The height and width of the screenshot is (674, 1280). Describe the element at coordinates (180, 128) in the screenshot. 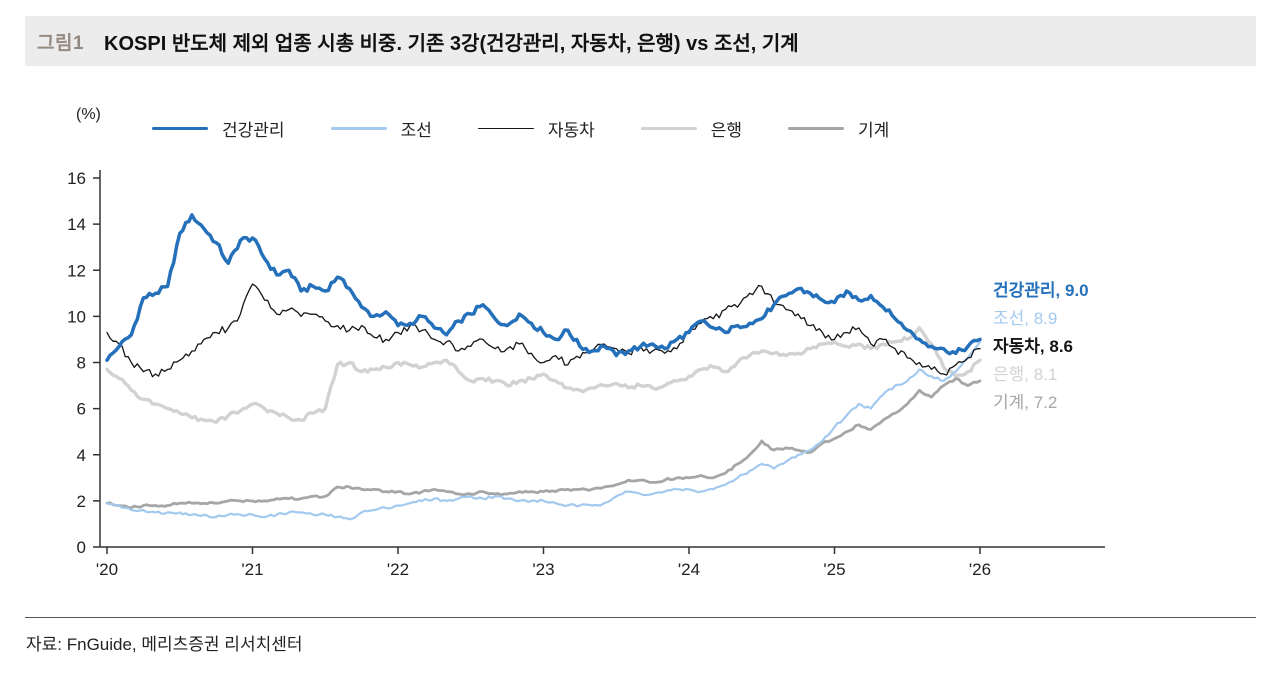

I see `legend-line-swatch-healthcare` at that location.